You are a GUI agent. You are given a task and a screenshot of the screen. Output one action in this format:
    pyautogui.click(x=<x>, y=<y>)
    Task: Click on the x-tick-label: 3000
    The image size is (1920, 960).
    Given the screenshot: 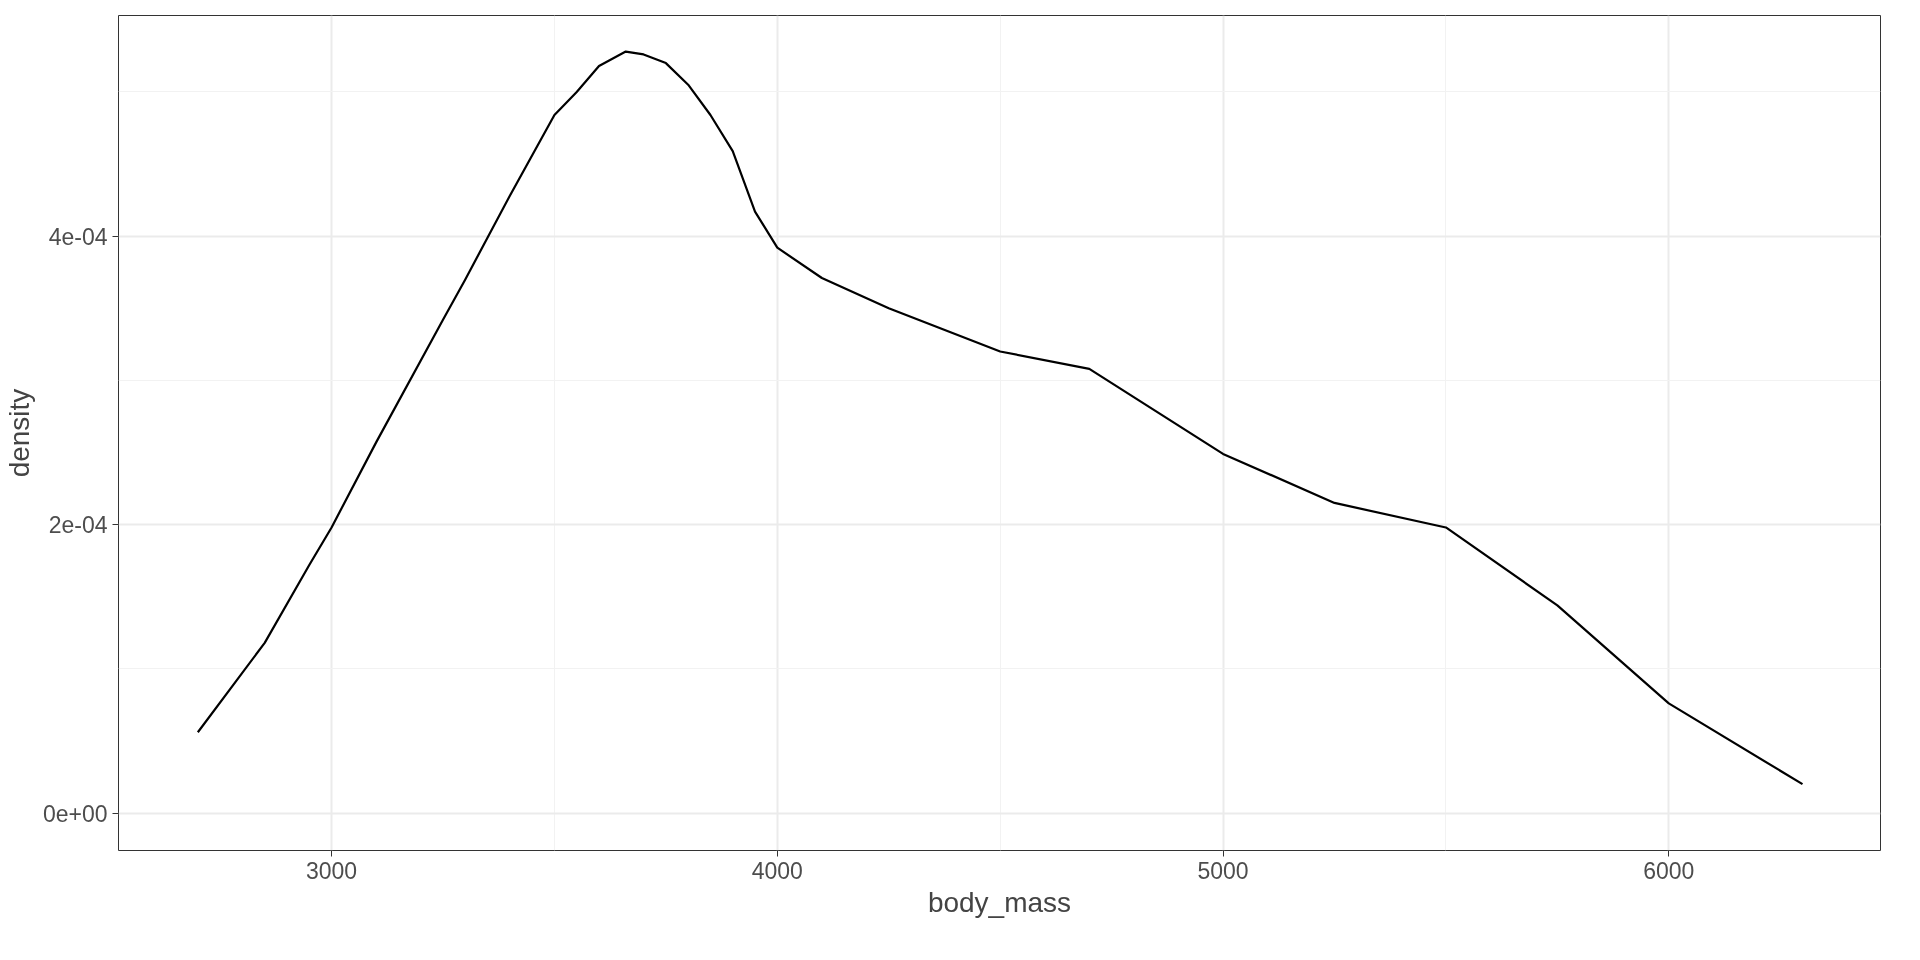 What is the action you would take?
    pyautogui.click(x=331, y=870)
    